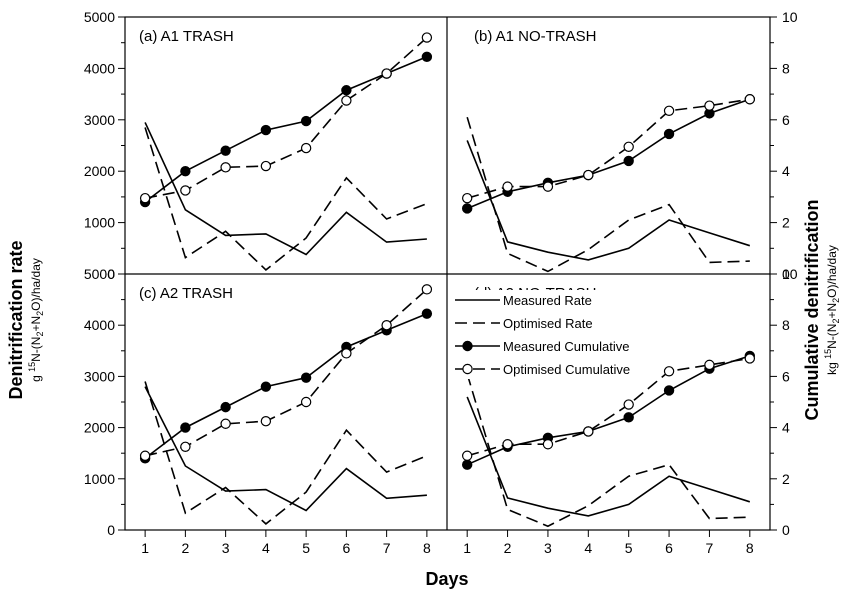 This screenshot has width=850, height=589. I want to click on panel-label: (a) A1 TRASH, so click(186, 36).